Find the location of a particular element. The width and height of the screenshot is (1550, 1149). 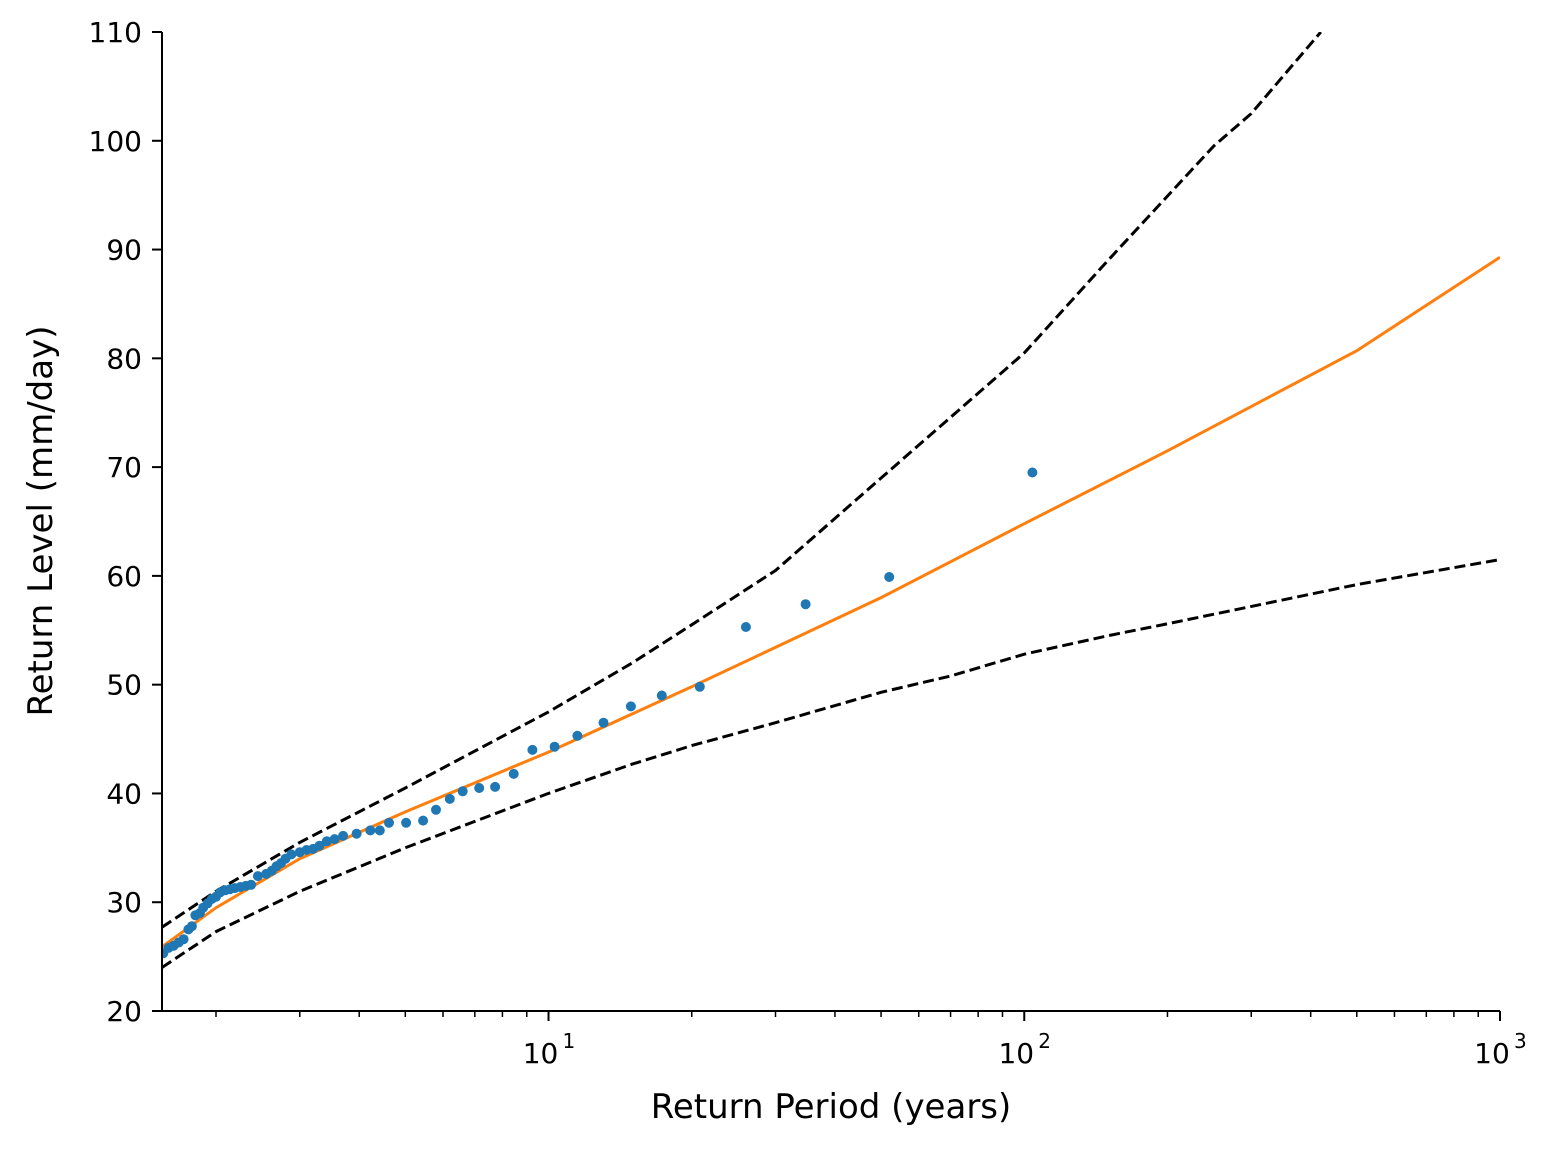

x-tick-exponent: 2 is located at coordinates (1044, 1041).